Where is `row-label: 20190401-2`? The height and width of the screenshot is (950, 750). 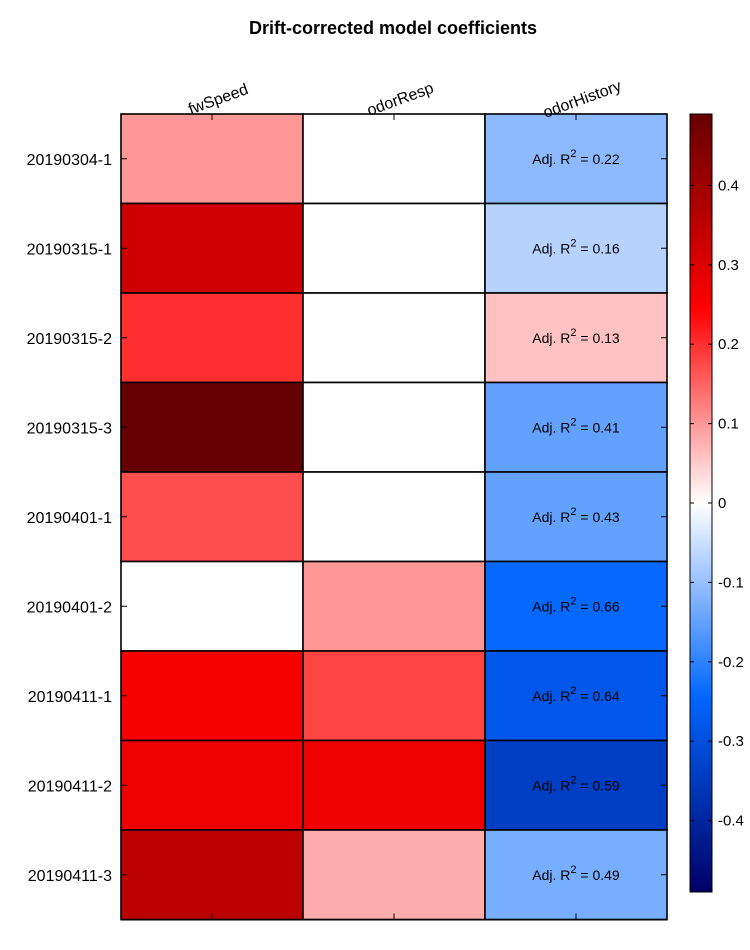 row-label: 20190401-2 is located at coordinates (70, 607).